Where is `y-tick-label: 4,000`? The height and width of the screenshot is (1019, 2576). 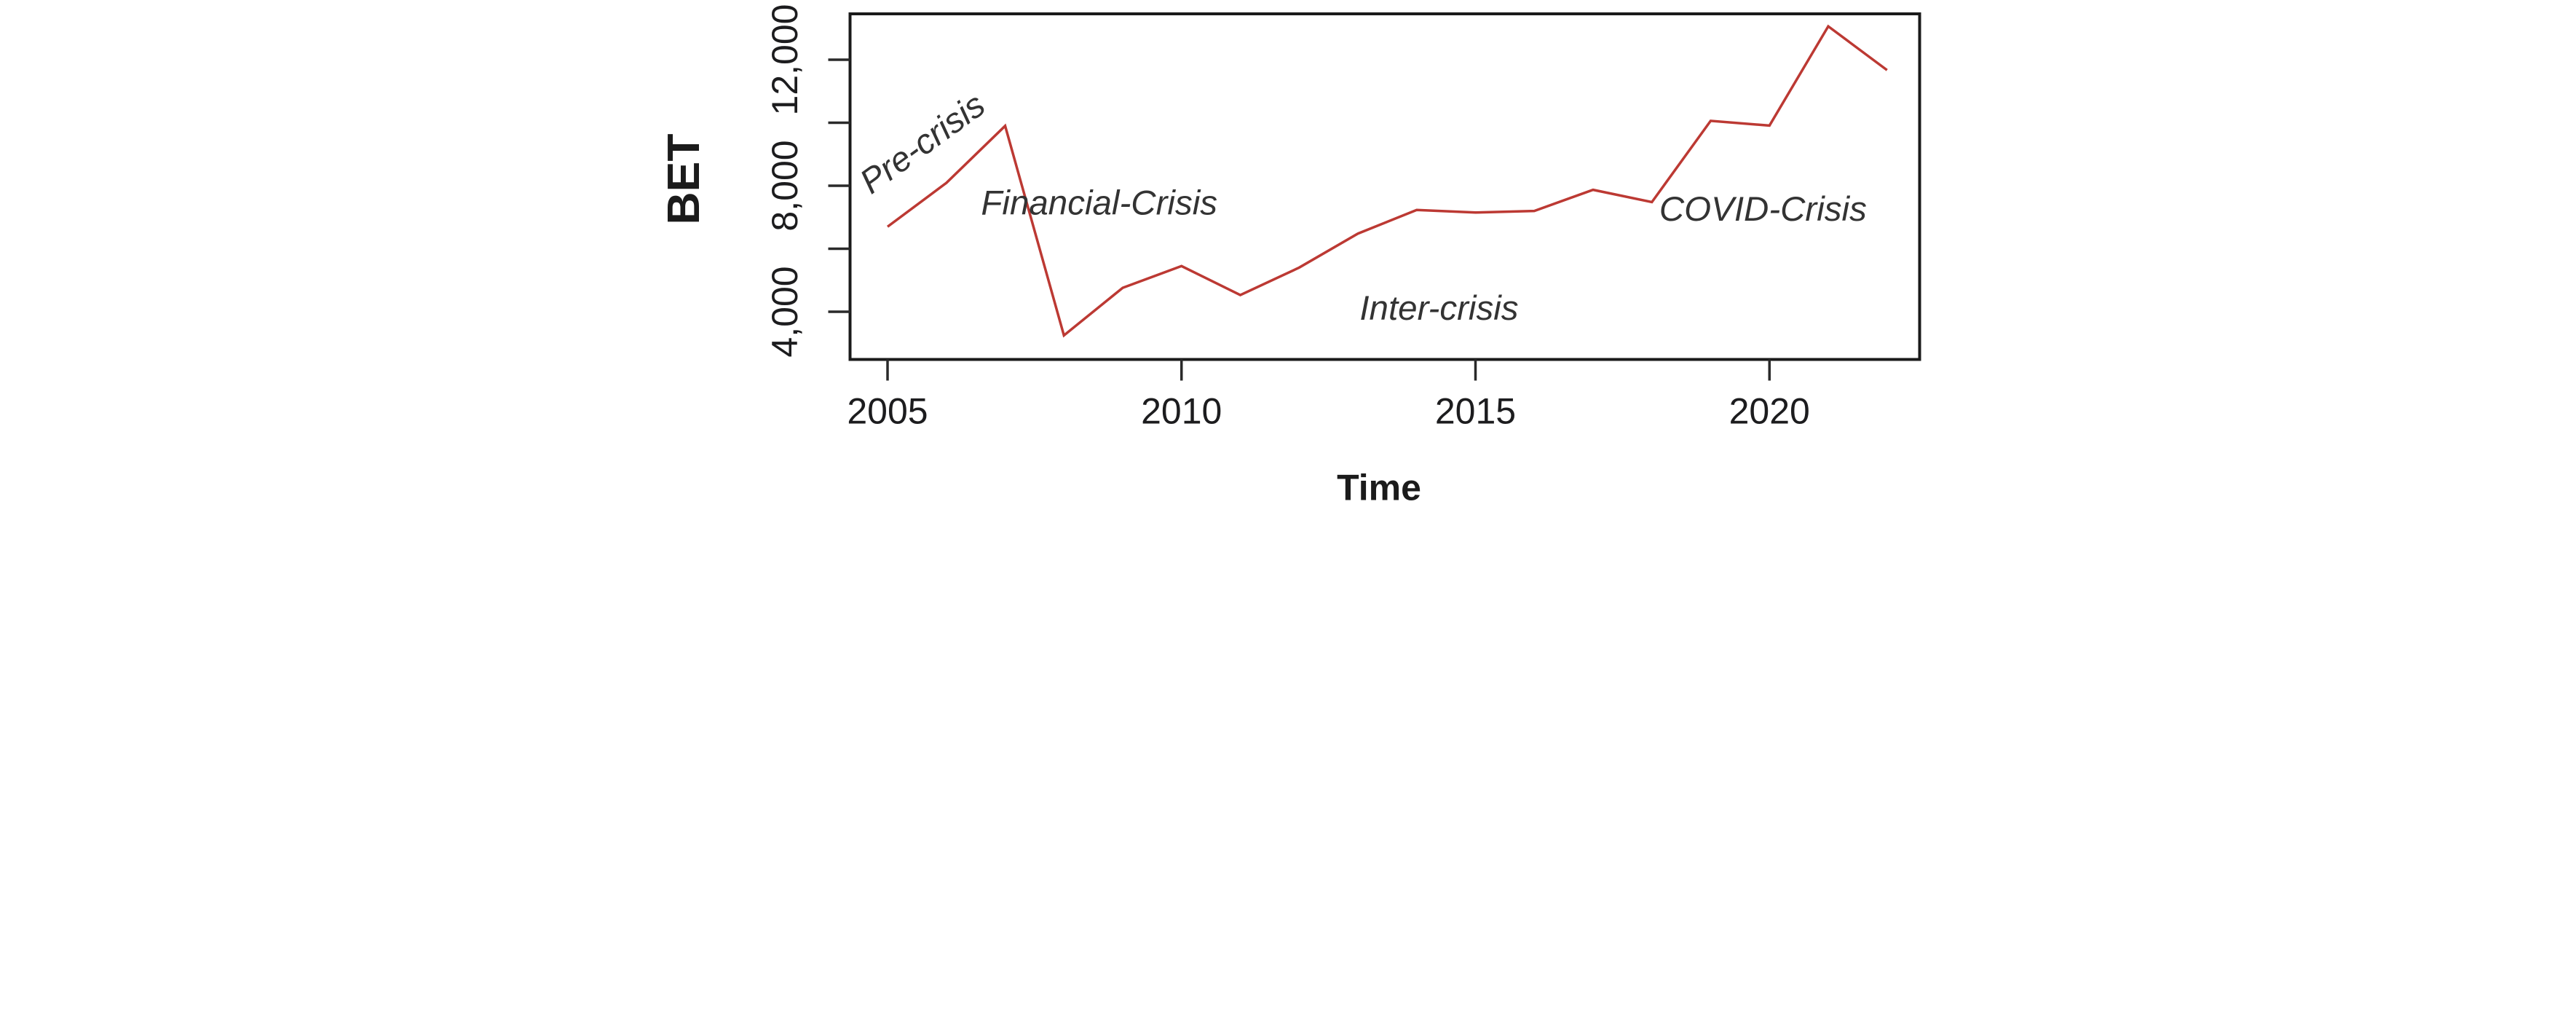 y-tick-label: 4,000 is located at coordinates (784, 311).